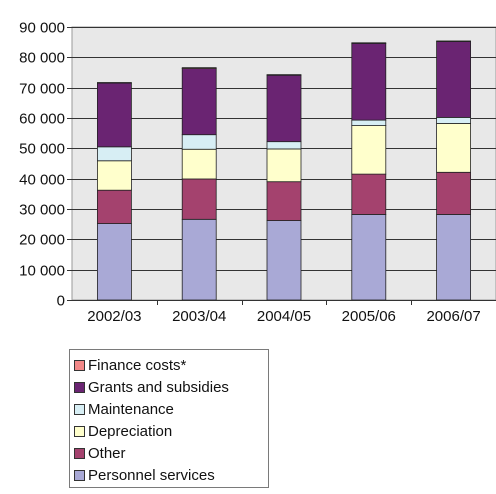 This screenshot has width=496, height=494. I want to click on y-tick-label: 40 000, so click(42, 180).